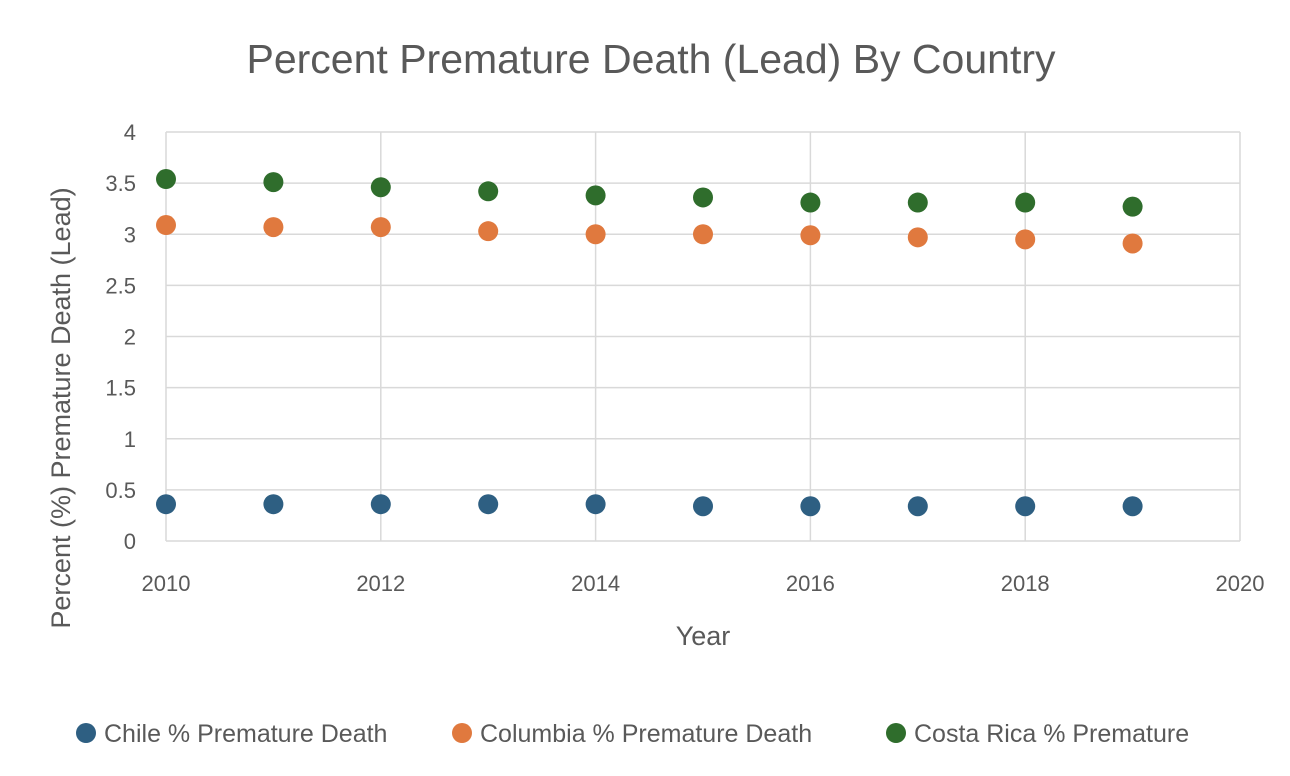 The height and width of the screenshot is (776, 1290). I want to click on legend-item: Costa Rica % Premature, so click(1037, 734).